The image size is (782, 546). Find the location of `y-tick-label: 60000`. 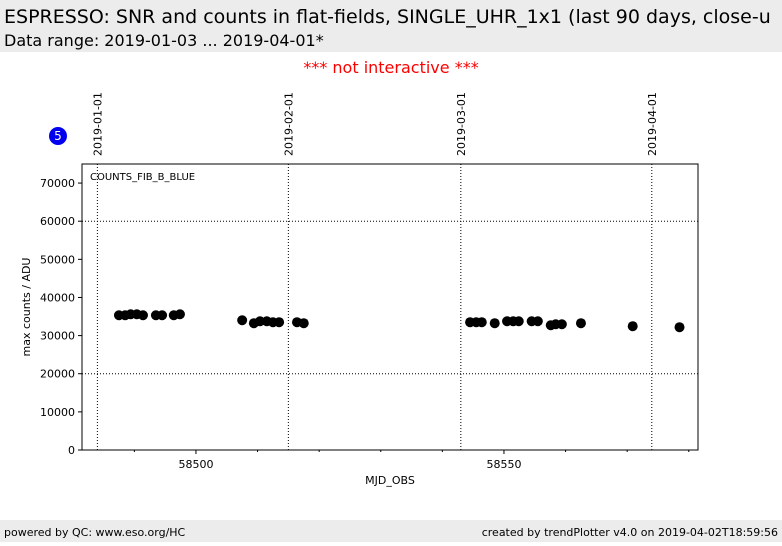

y-tick-label: 60000 is located at coordinates (57, 221).